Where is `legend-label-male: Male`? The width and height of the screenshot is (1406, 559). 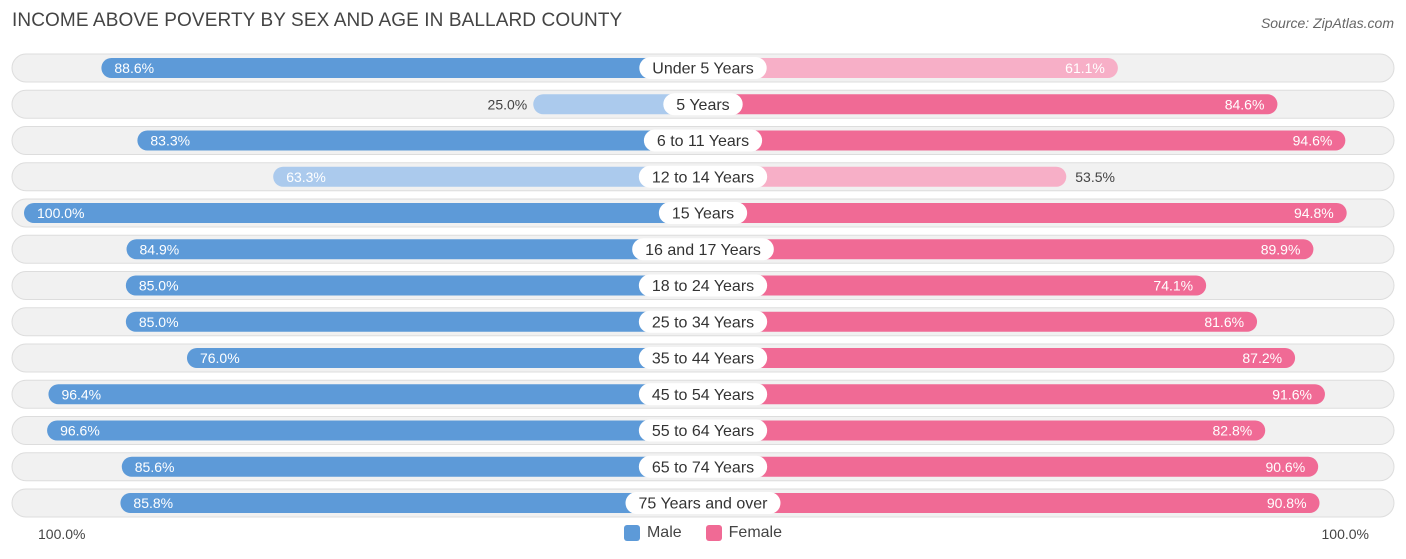 legend-label-male: Male is located at coordinates (664, 532).